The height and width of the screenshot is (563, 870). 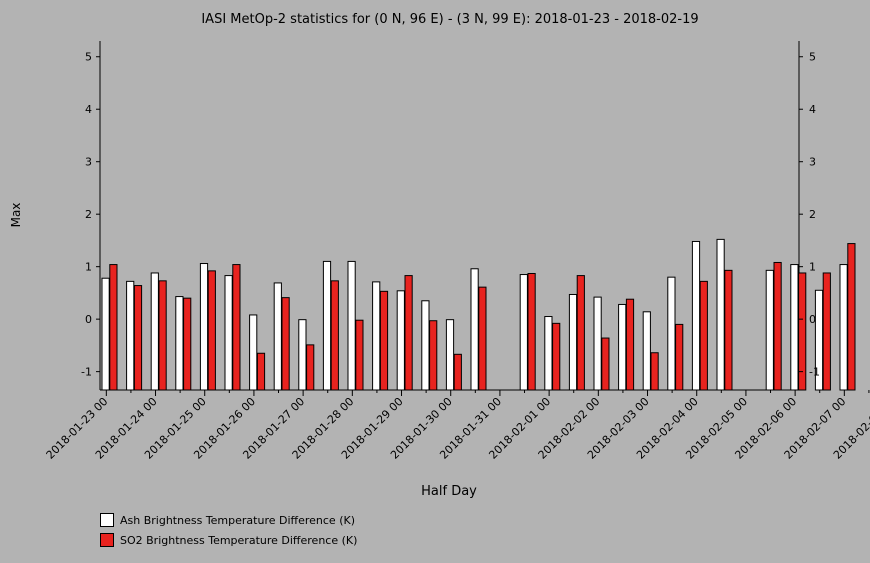 I want to click on y-axis-label: Max, so click(x=16, y=215).